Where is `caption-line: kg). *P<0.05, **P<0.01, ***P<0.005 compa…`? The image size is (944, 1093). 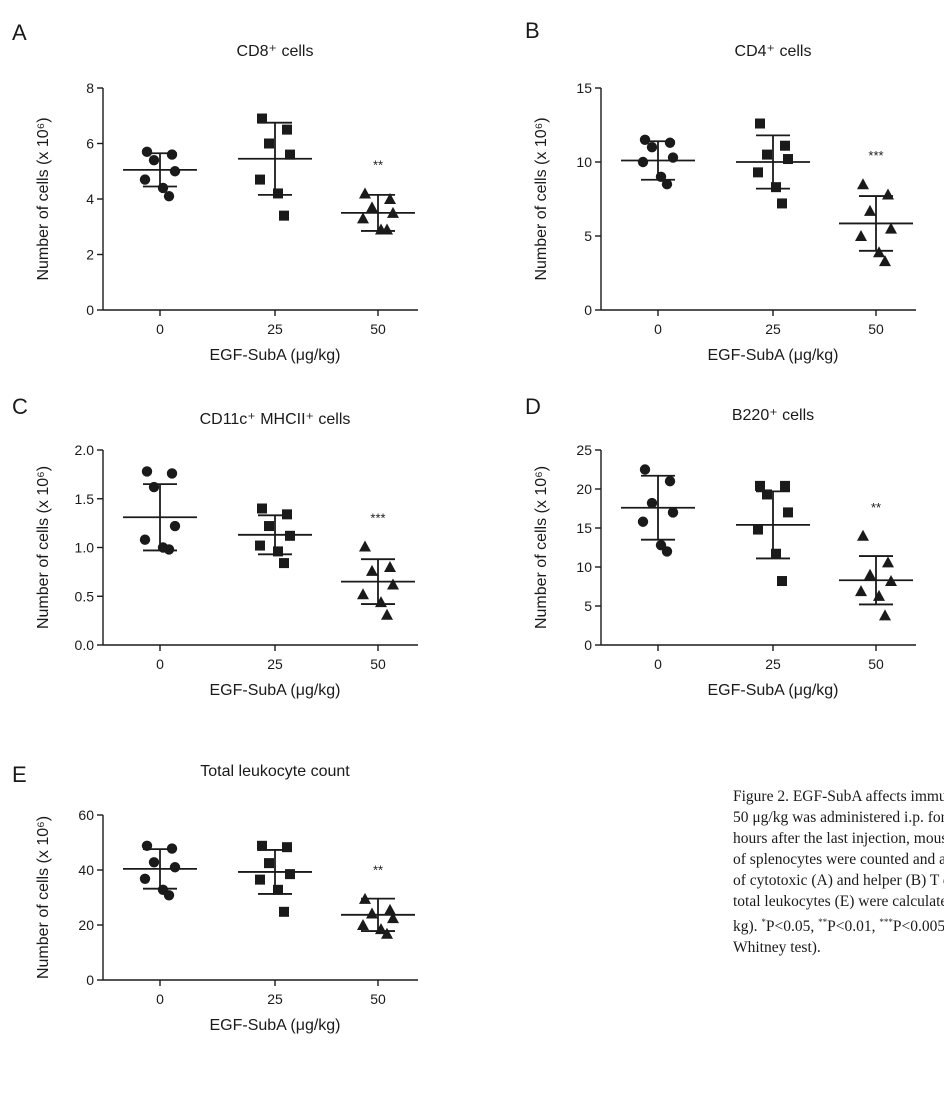 caption-line: kg). *P<0.05, **P<0.01, ***P<0.005 compa… is located at coordinates (838, 926).